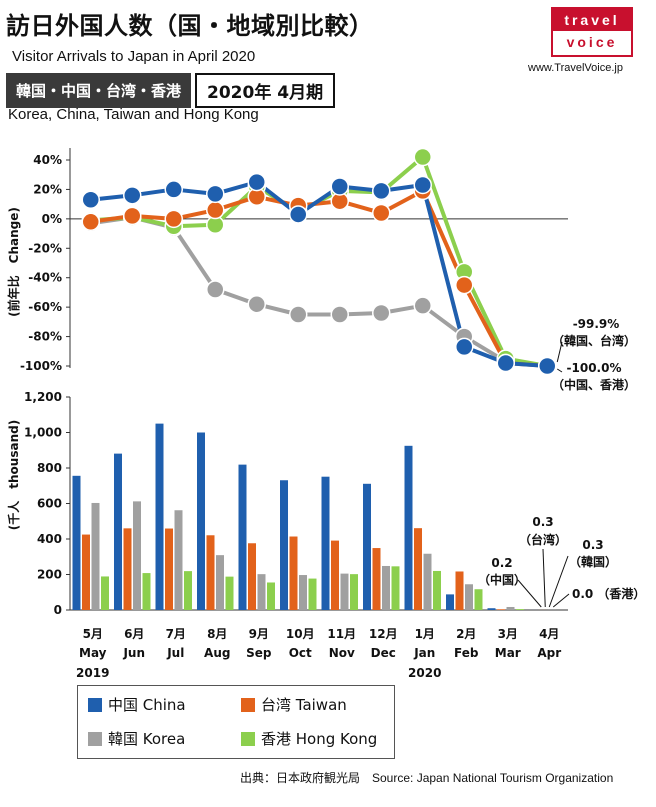 The width and height of the screenshot is (656, 807). I want to click on period-badge-row: 韓国・中国・台湾・香港 2020年 4月期, so click(171, 90).